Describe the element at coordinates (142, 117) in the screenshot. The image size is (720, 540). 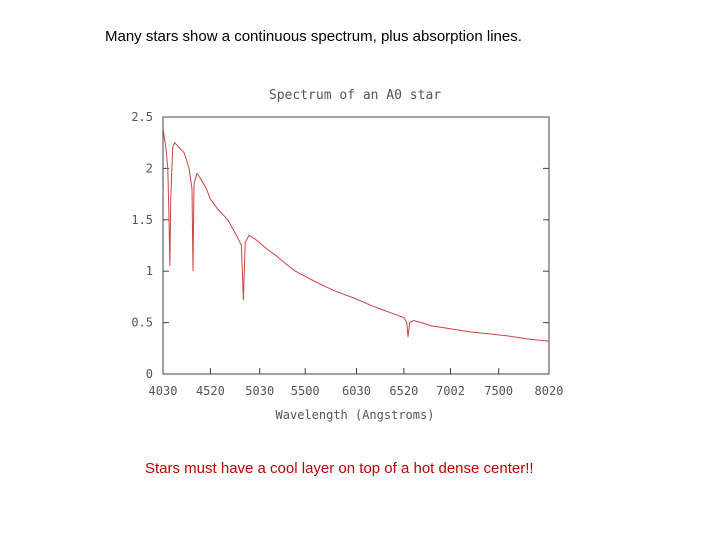
I see `y-tick-label: 2.5` at that location.